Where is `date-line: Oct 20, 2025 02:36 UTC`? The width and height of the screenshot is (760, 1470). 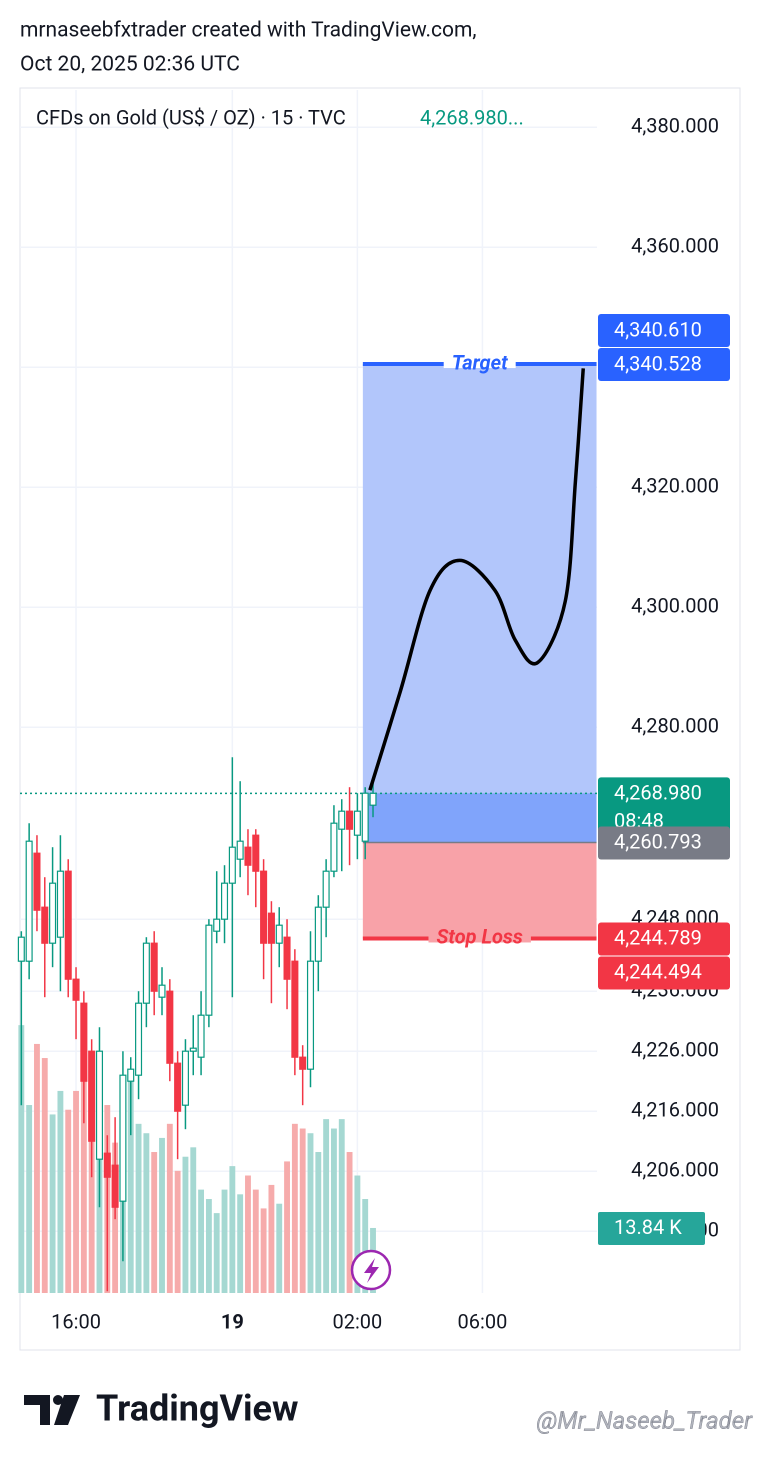 date-line: Oct 20, 2025 02:36 UTC is located at coordinates (130, 65).